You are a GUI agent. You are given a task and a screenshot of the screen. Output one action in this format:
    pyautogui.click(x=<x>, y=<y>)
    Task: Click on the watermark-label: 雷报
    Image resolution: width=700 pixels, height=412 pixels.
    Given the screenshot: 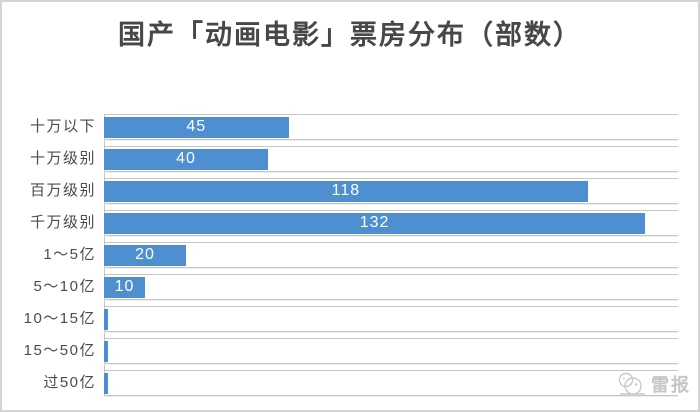 What is the action you would take?
    pyautogui.click(x=671, y=385)
    